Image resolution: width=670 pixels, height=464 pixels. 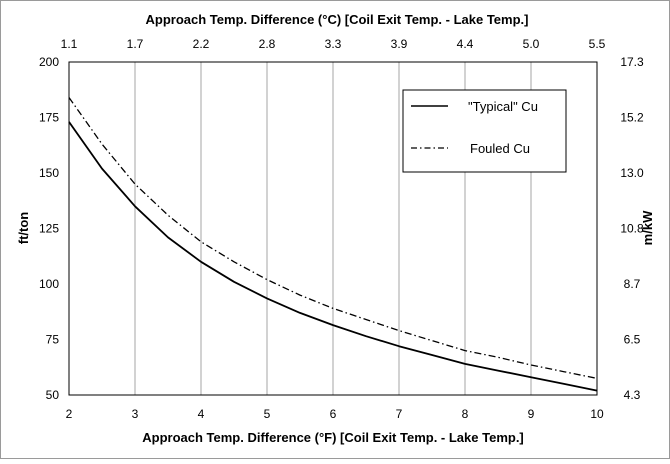 I want to click on top-tick-label: 1.7, so click(x=135, y=44).